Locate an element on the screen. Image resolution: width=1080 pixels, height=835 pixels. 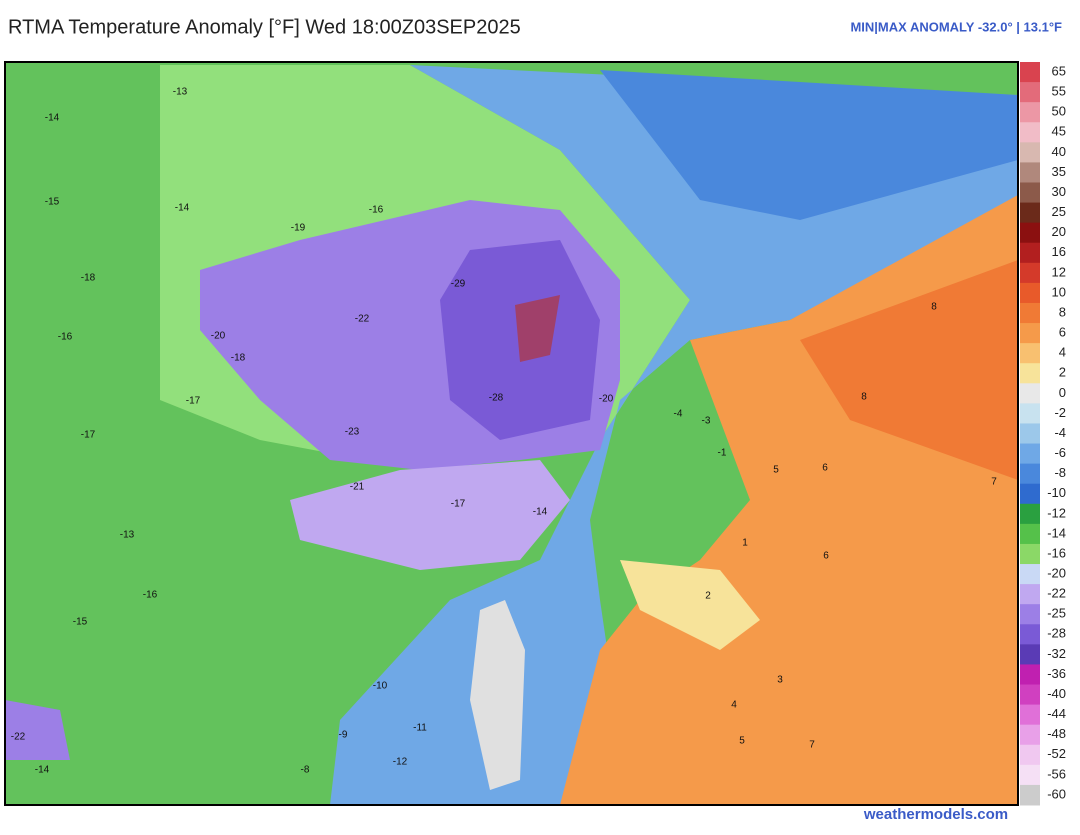
map-label: -19 is located at coordinates (298, 228).